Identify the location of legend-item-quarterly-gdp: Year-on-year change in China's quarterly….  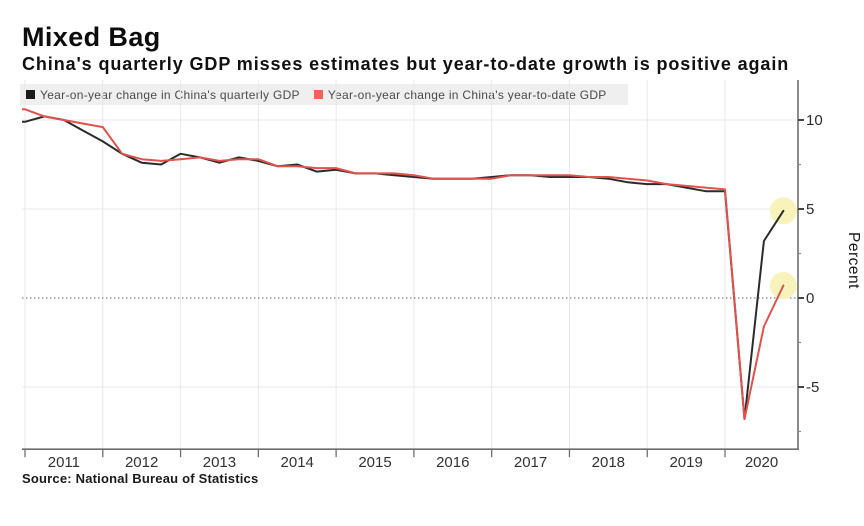
(163, 95).